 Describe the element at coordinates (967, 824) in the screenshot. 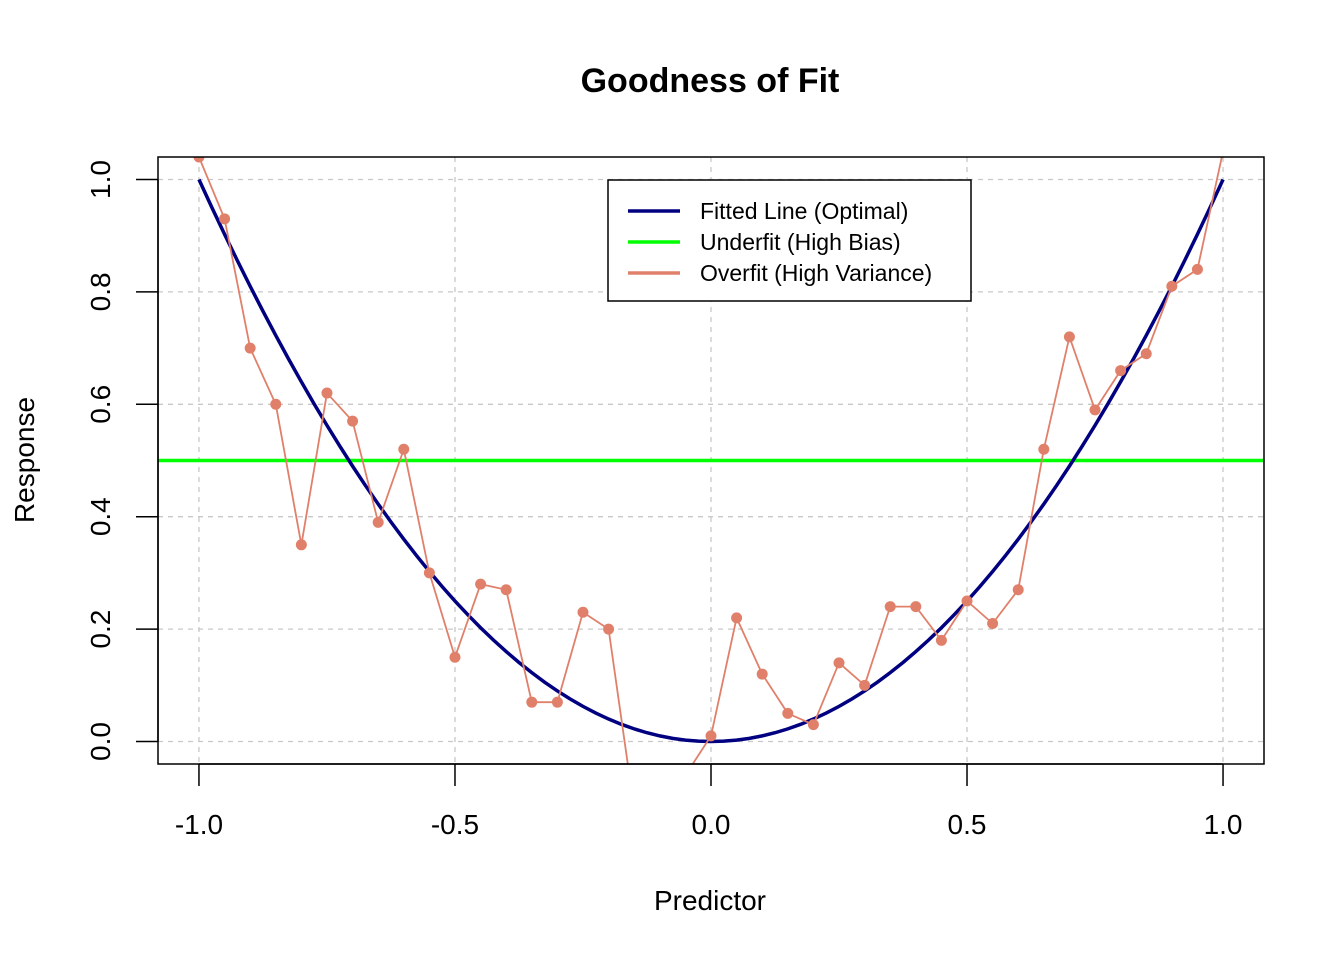

I see `x-tick-label-3: 0.5` at that location.